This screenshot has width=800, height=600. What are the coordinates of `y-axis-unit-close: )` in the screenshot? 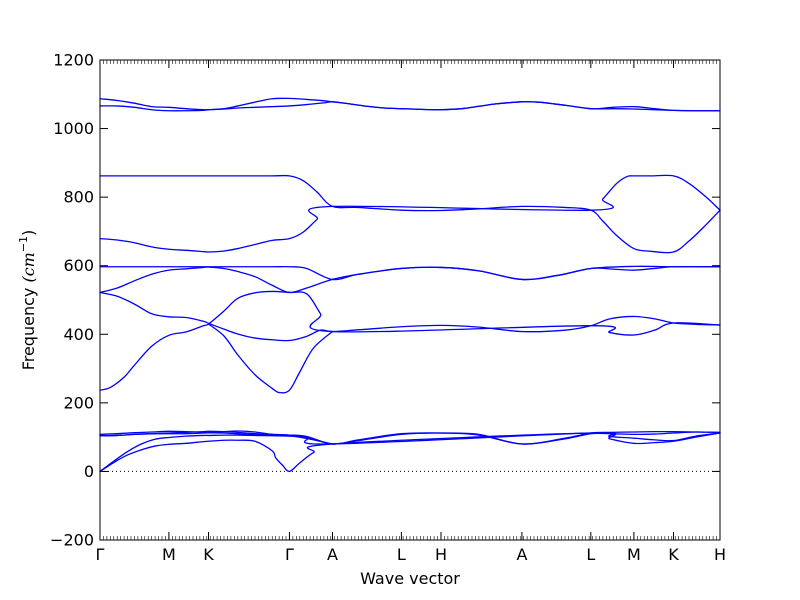 It's located at (28, 233).